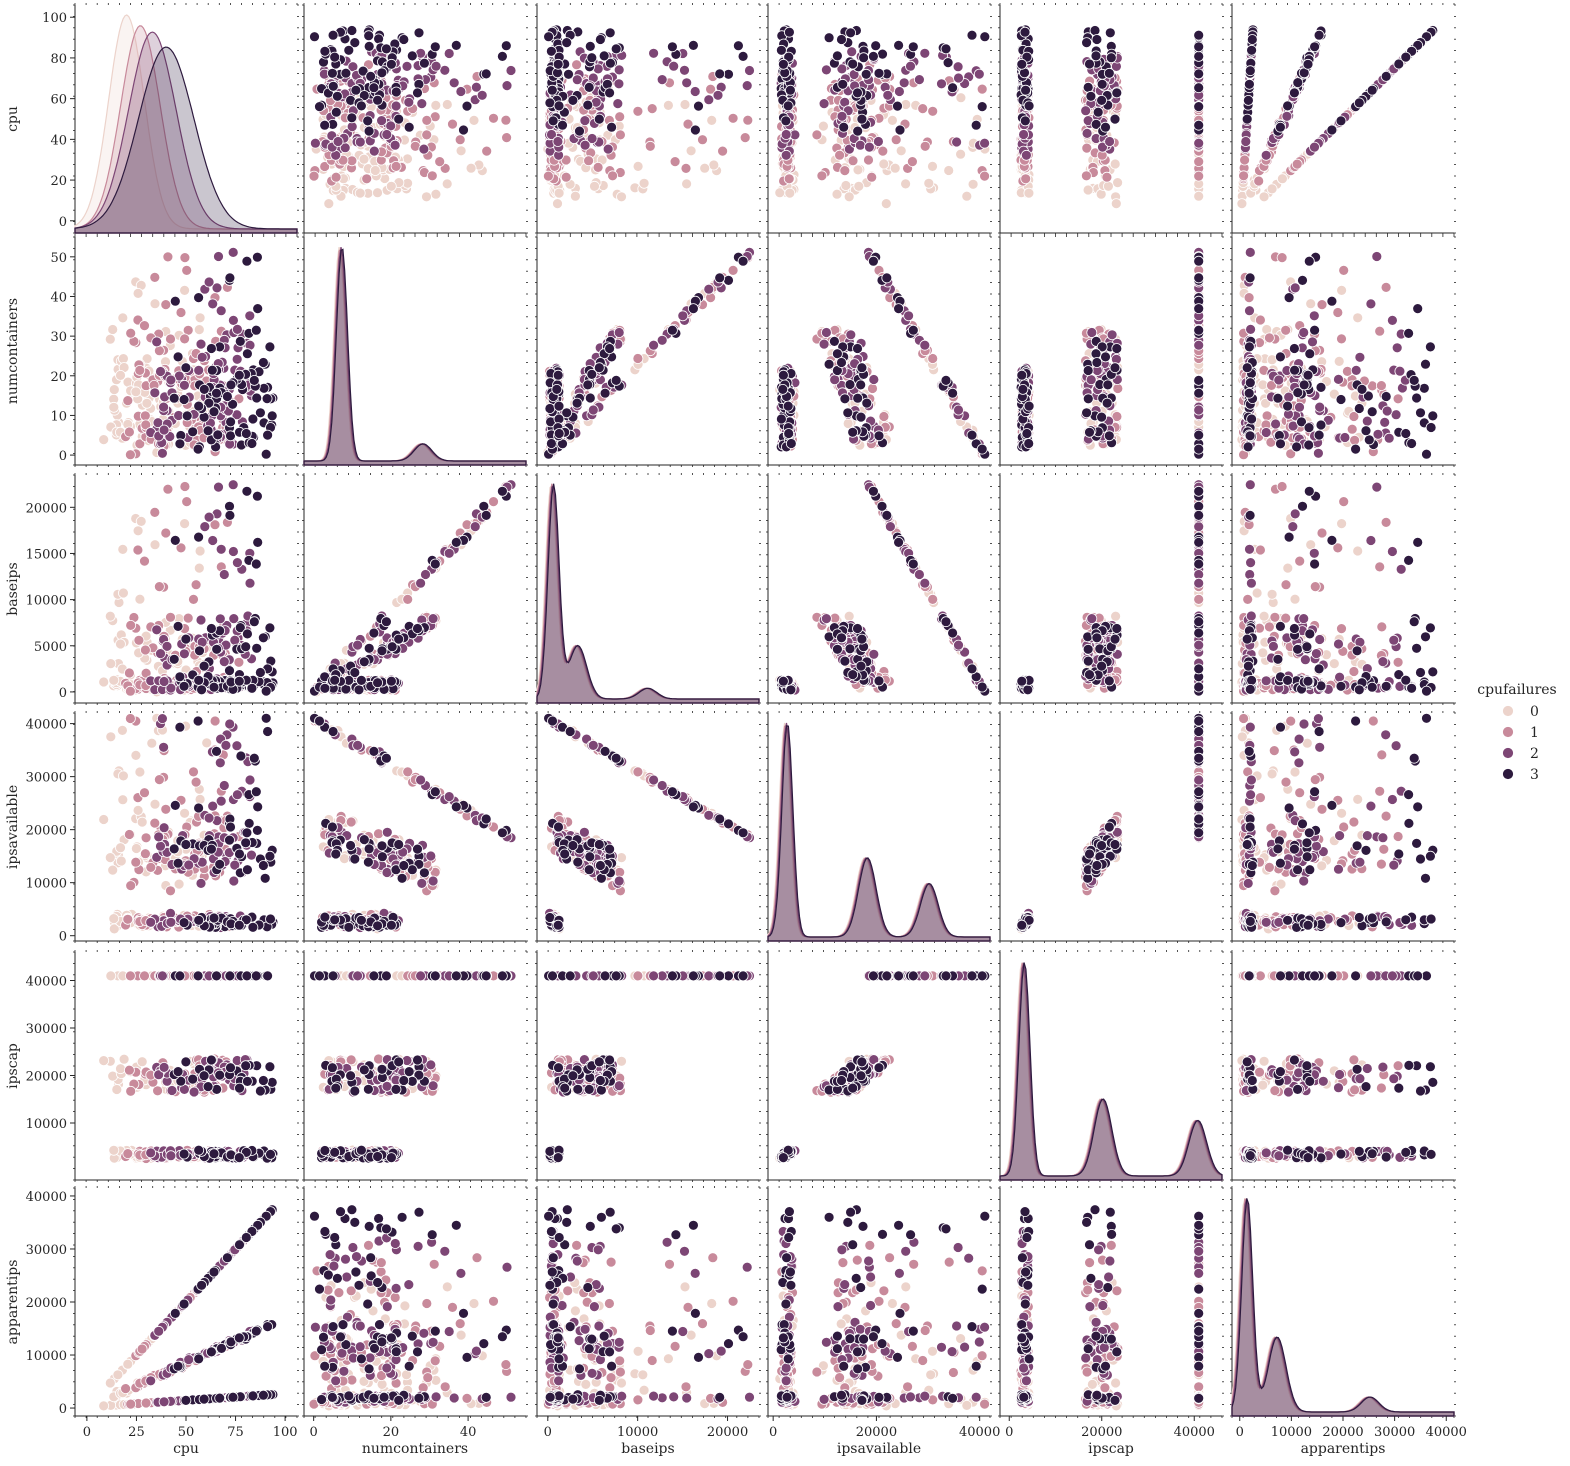 The width and height of the screenshot is (1570, 1466). I want to click on scatter-numcontainers-vs-apparentips, so click(1337, 353).